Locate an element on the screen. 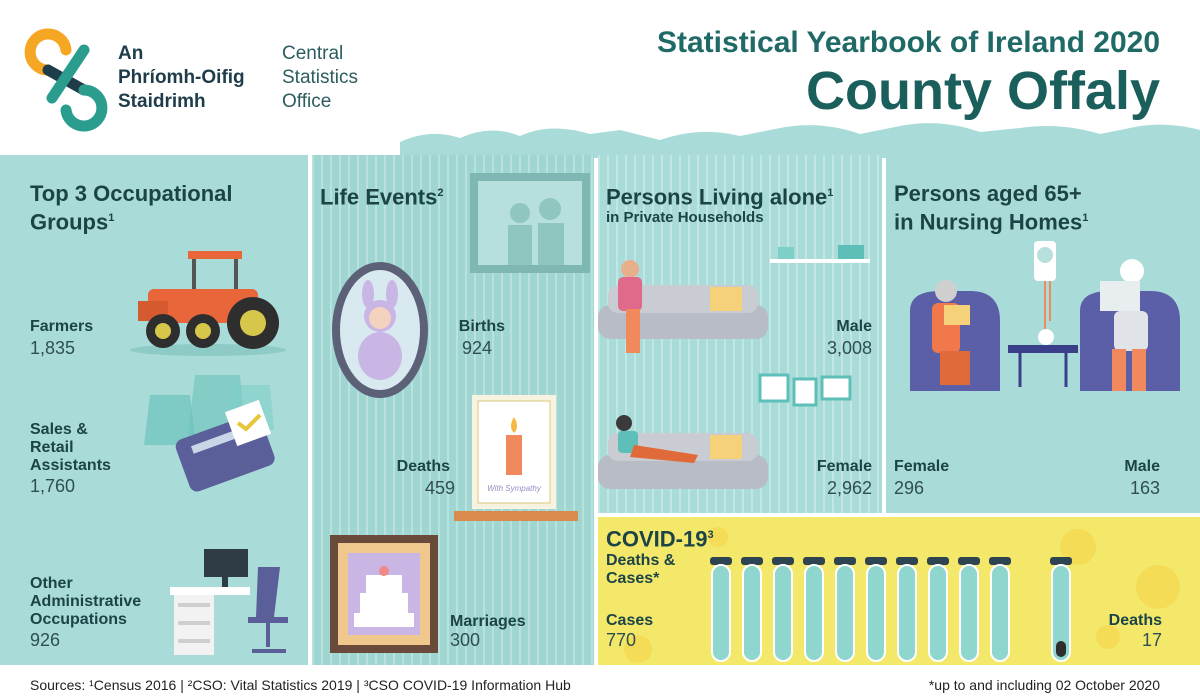 The image size is (1200, 700). marriages-value: 300 is located at coordinates (465, 640).